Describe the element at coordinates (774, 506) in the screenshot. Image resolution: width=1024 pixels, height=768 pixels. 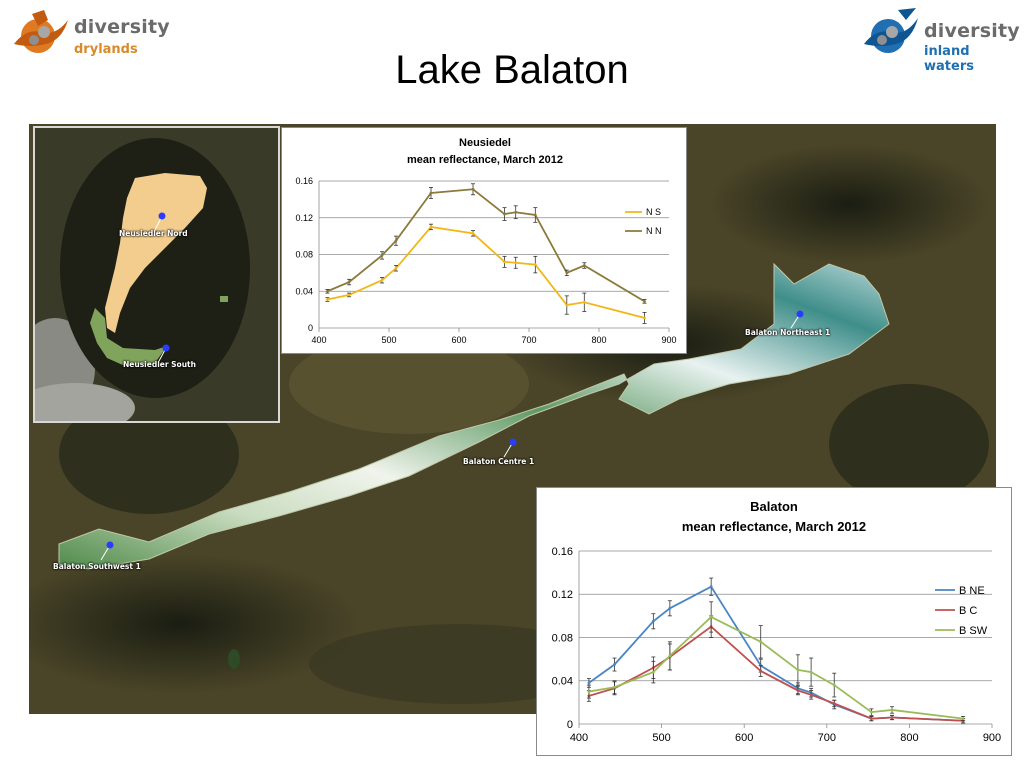
I see `chart-title: Balaton` at that location.